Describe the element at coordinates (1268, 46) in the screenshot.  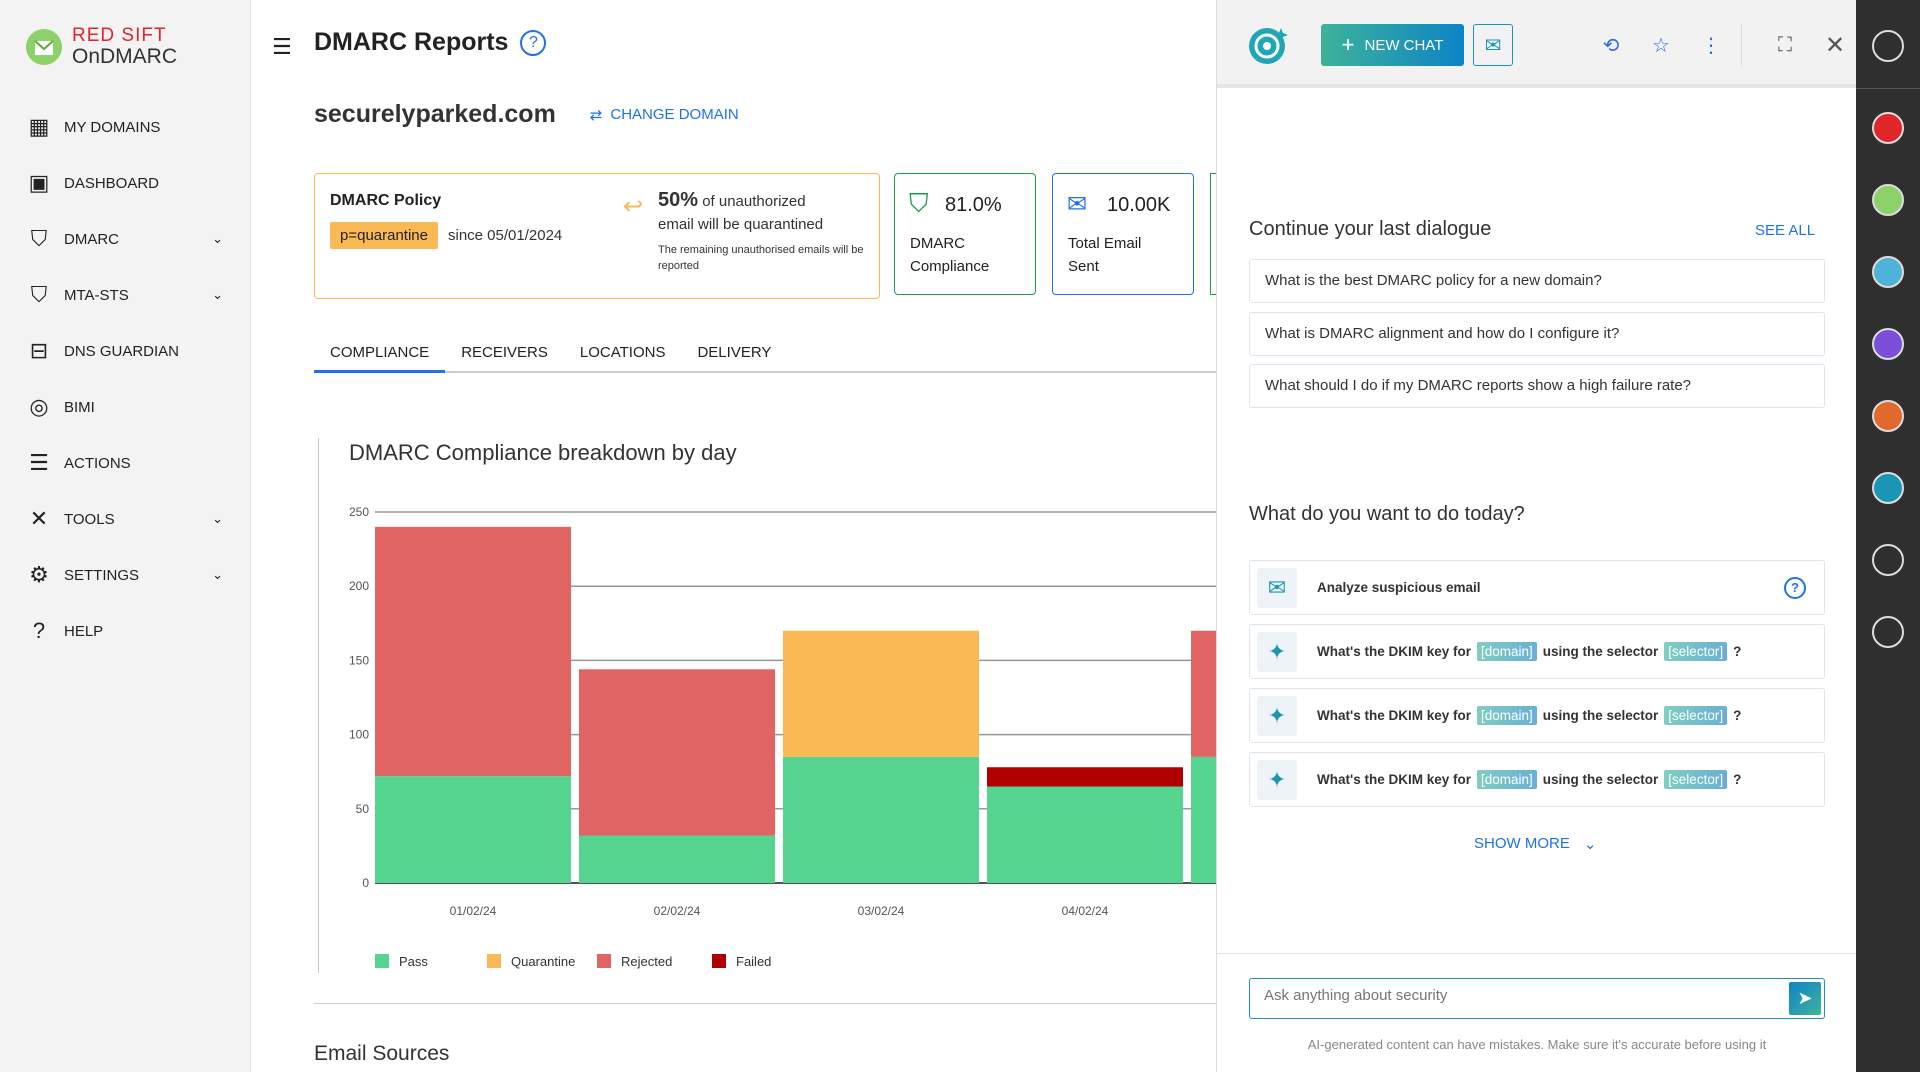
I see `radar-ai-logo-icon` at that location.